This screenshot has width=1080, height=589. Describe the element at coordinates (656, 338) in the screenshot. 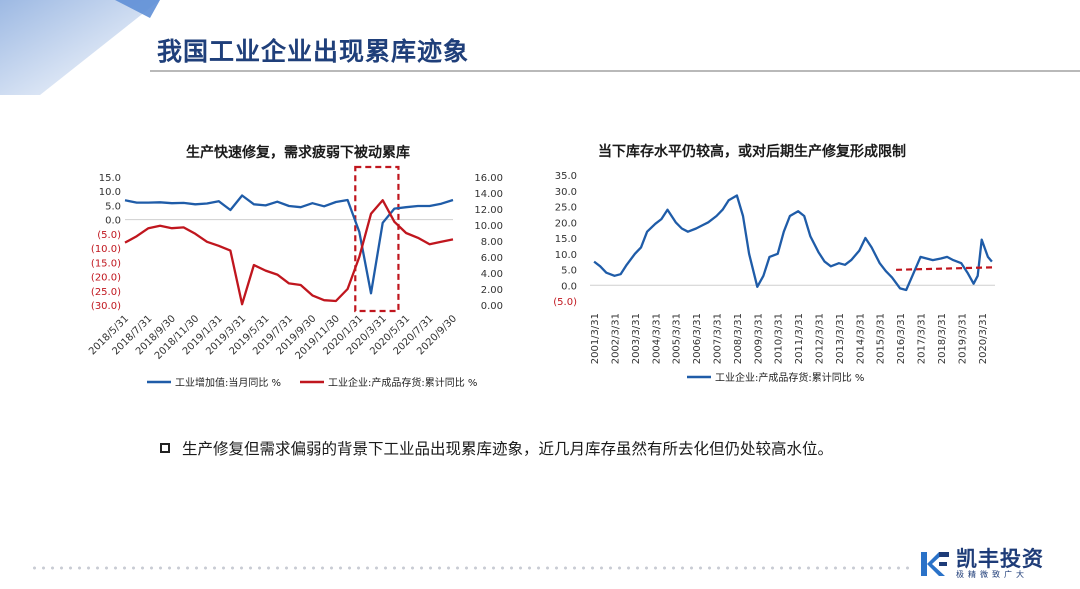

I see `x-tick-label: 2004/3/31` at that location.